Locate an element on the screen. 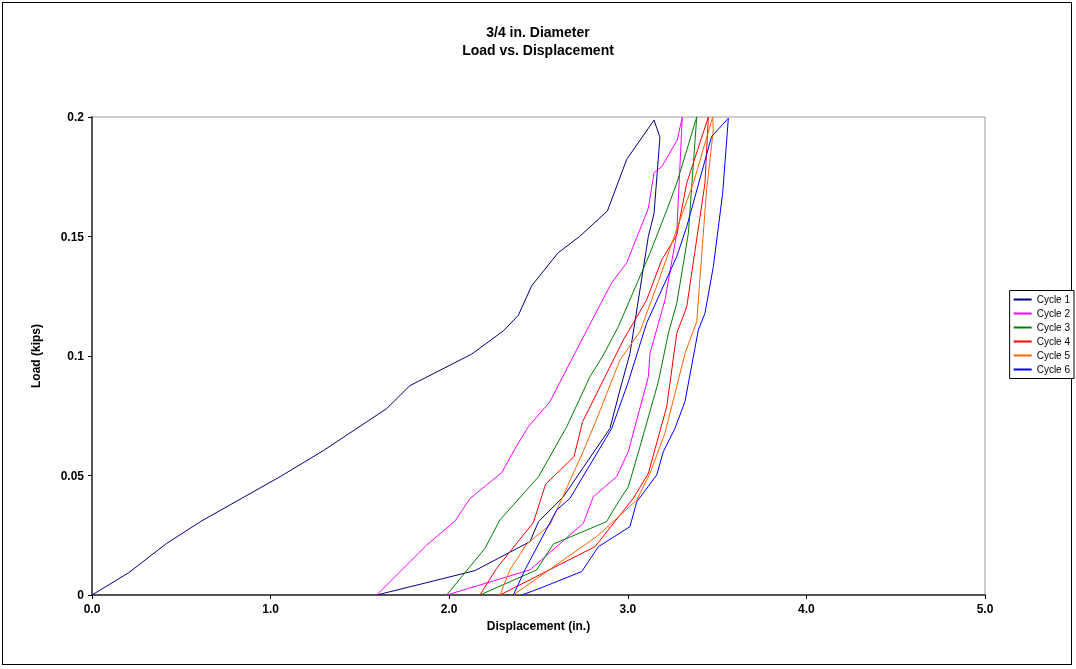  y-tick-label: 0.2 is located at coordinates (76, 117).